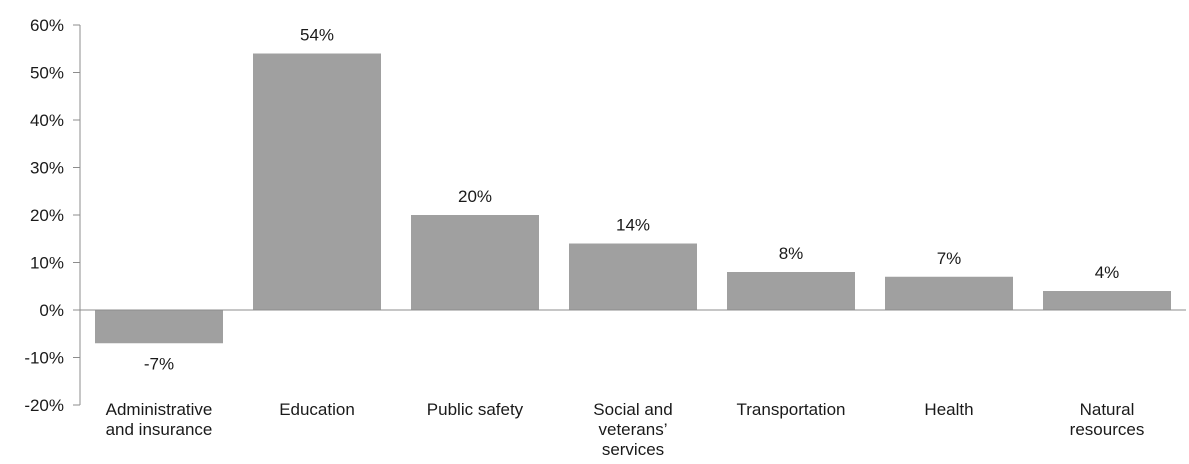  I want to click on category-label-line: Social and, so click(632, 409).